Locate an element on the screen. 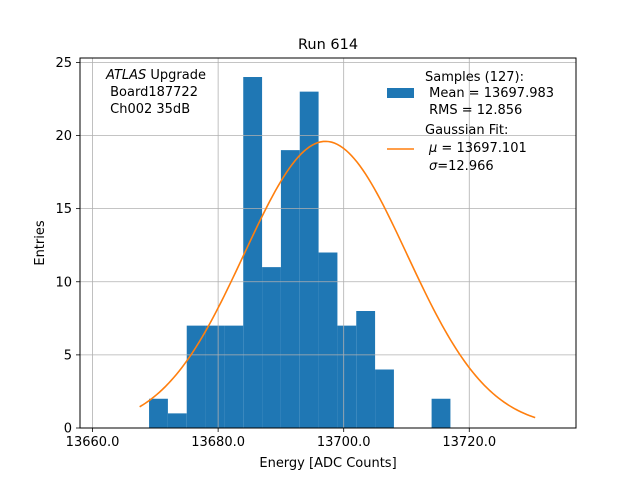 The image size is (640, 484). x-tick-label: 13660.0 is located at coordinates (93, 442).